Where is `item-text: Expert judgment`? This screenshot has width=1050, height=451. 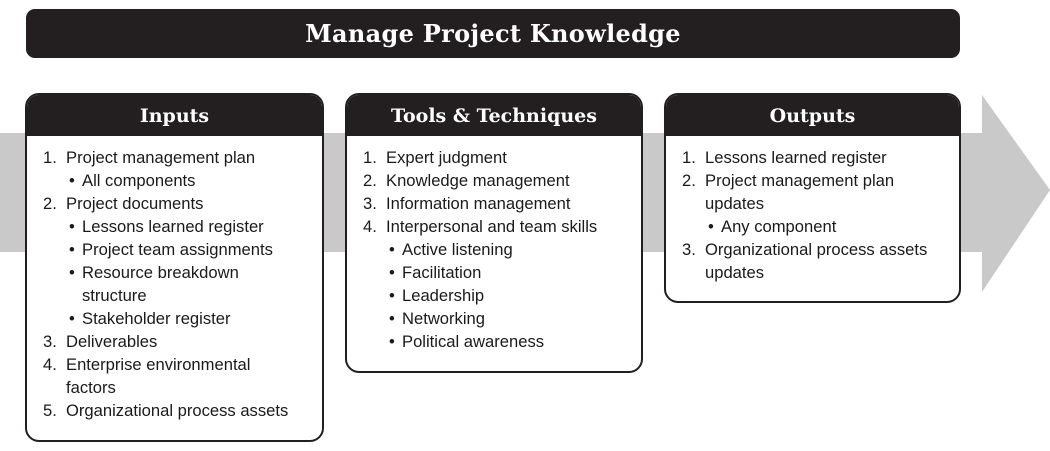 item-text: Expert judgment is located at coordinates (446, 157).